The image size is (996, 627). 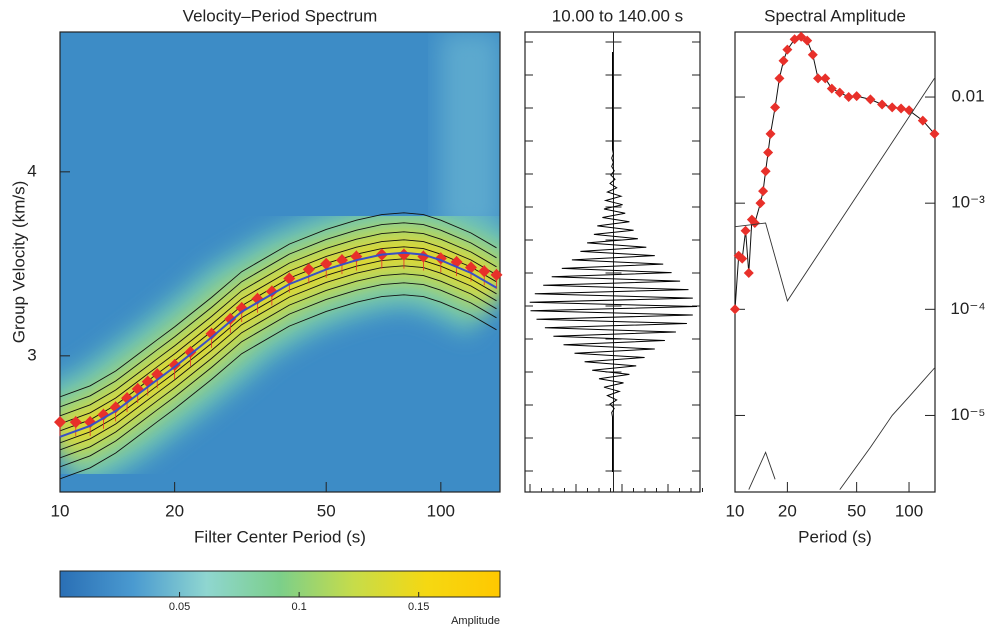 I want to click on colorbar-tick-label: 0.05, so click(x=179, y=607).